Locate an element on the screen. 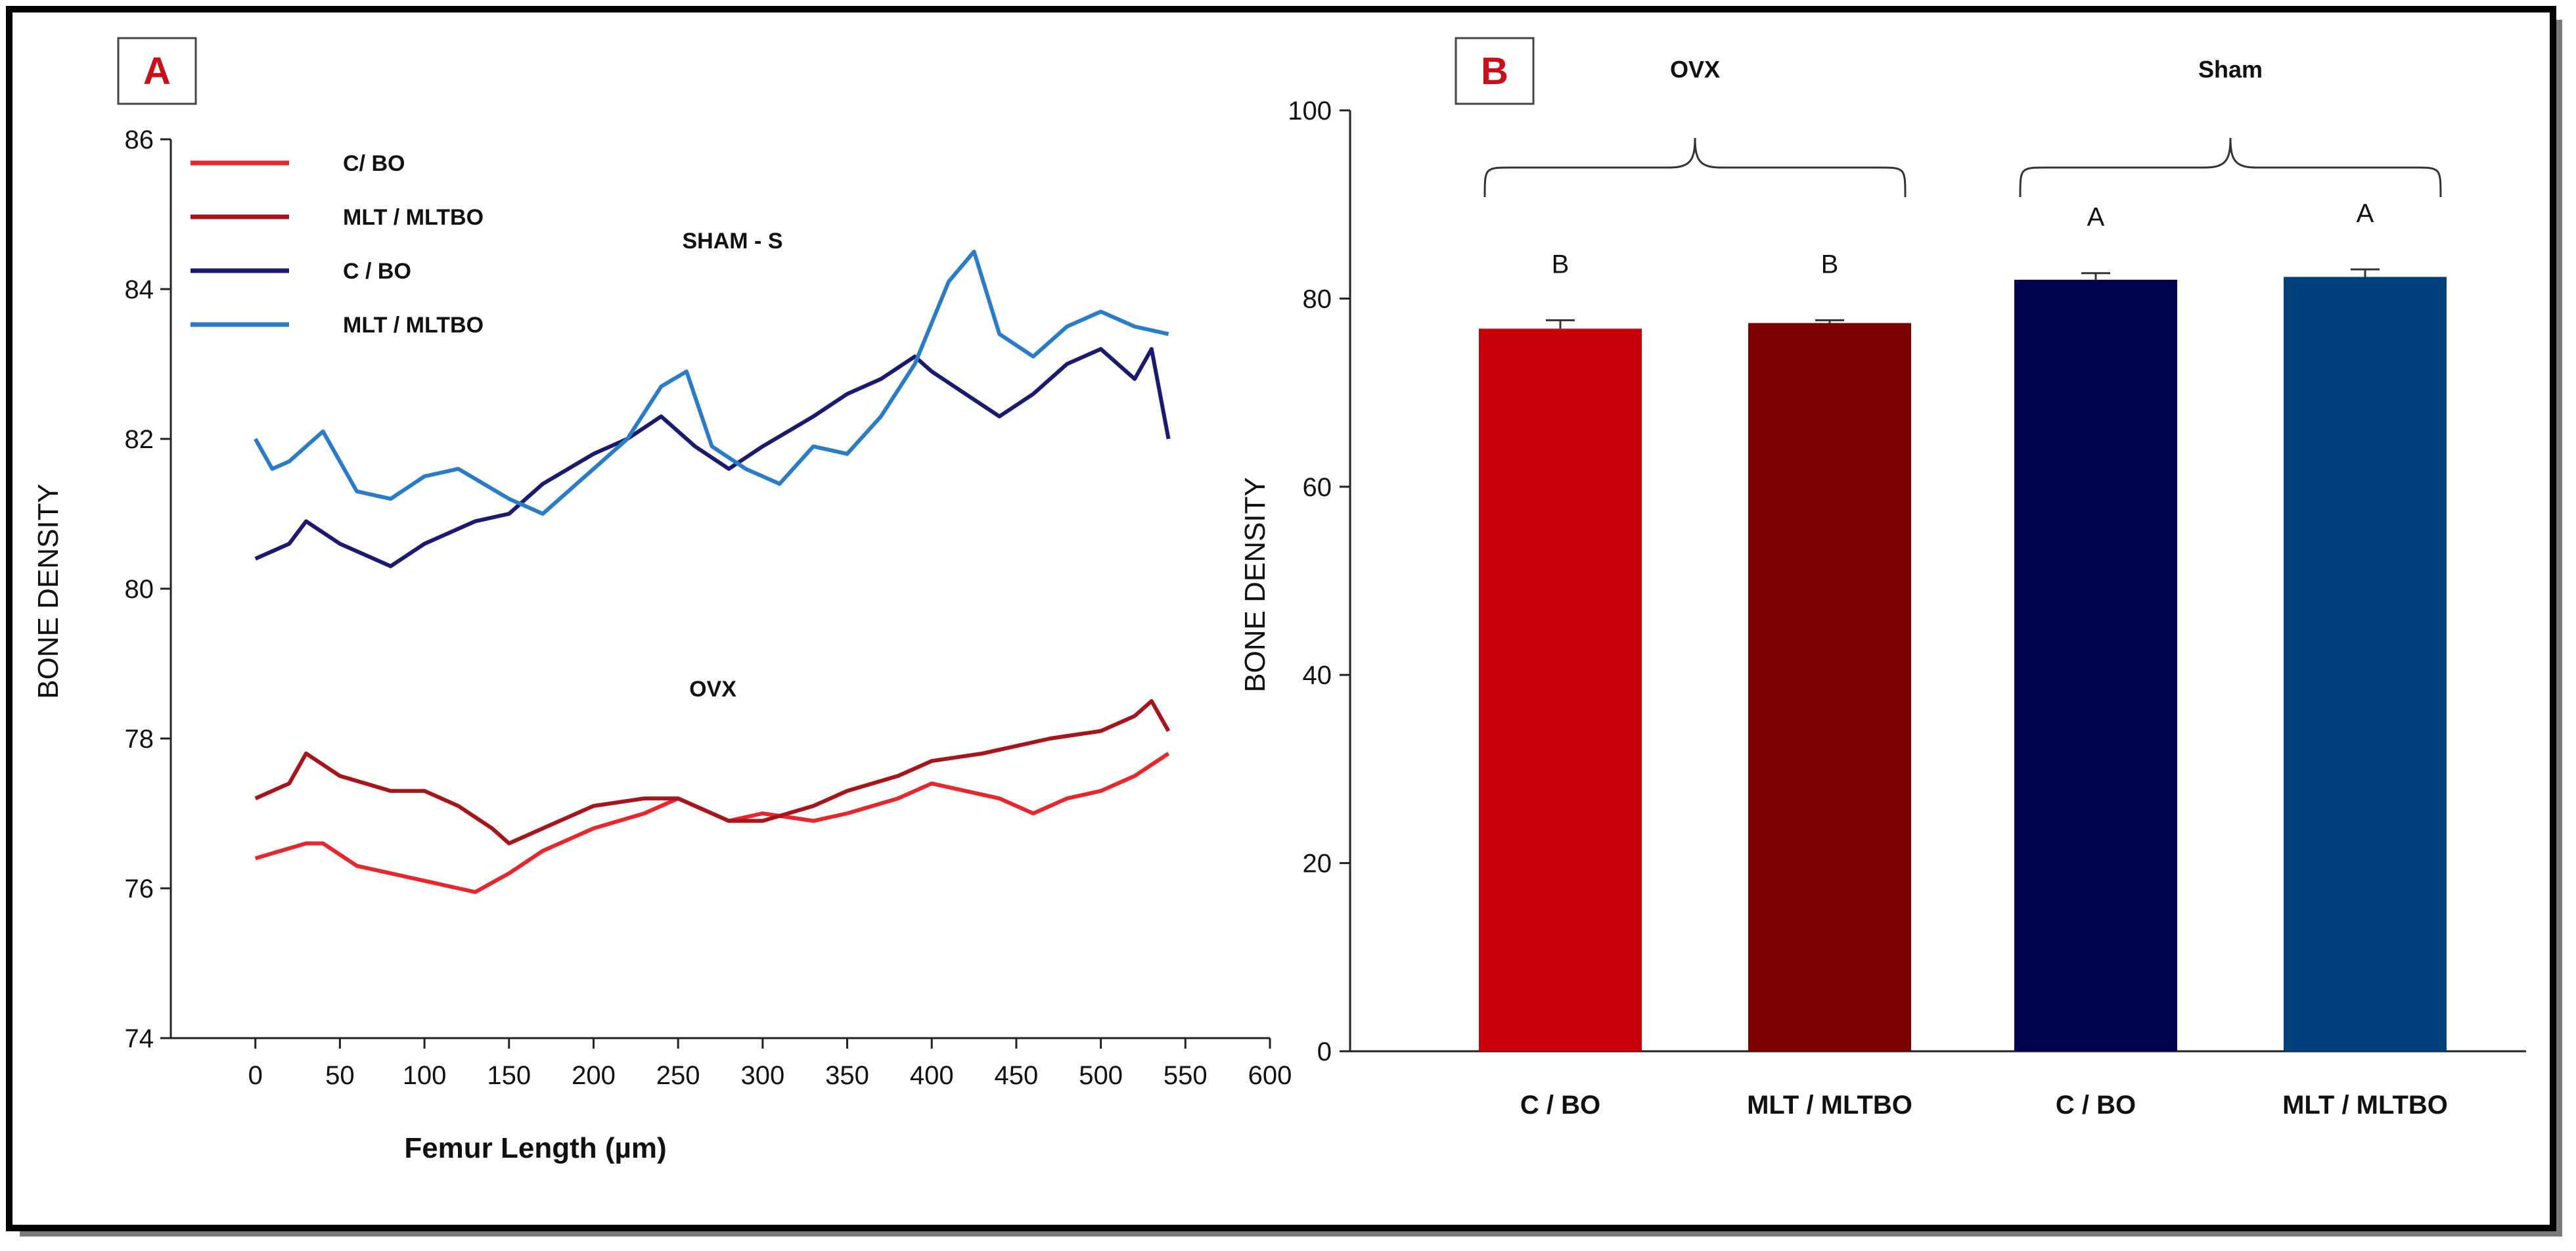 The height and width of the screenshot is (1251, 2576). legend-label: C/ BO is located at coordinates (374, 163).